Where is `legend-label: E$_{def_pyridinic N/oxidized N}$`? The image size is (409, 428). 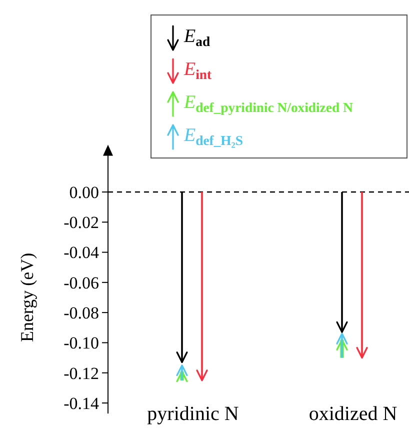 legend-label: E$_{def_pyridinic N/oxidized N}$ is located at coordinates (268, 103).